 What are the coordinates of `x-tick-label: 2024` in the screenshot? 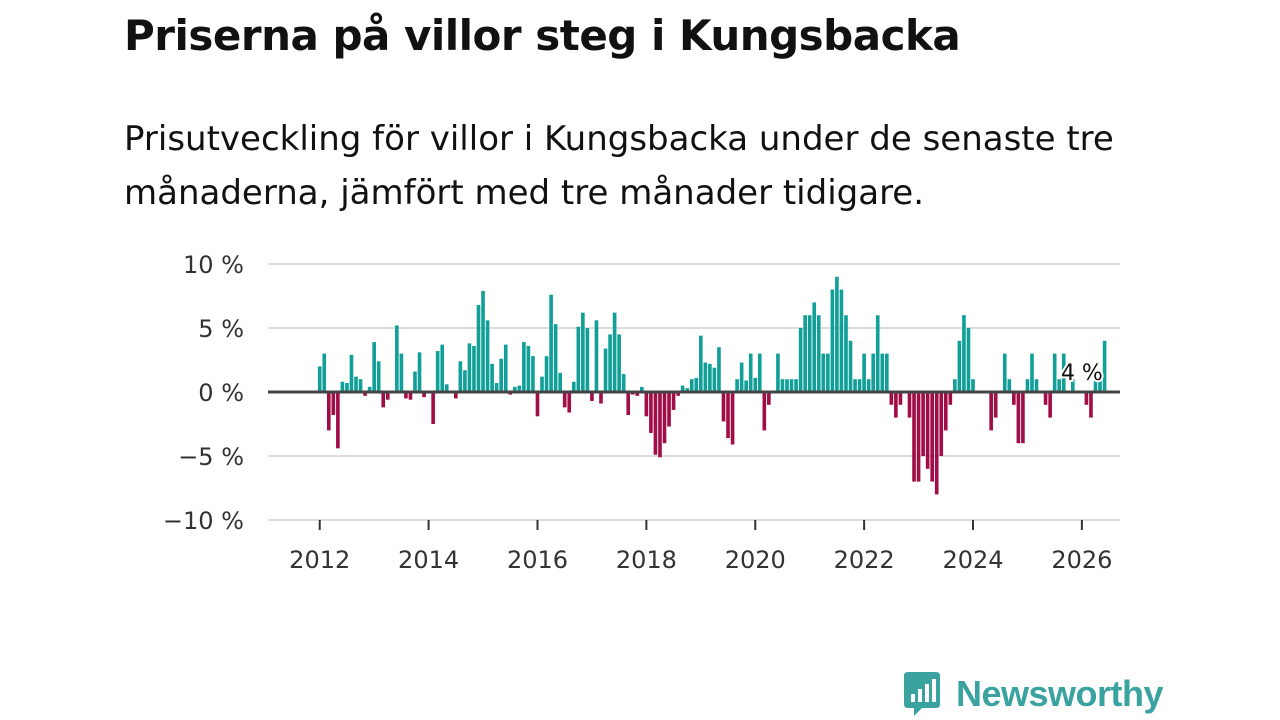 It's located at (972, 560).